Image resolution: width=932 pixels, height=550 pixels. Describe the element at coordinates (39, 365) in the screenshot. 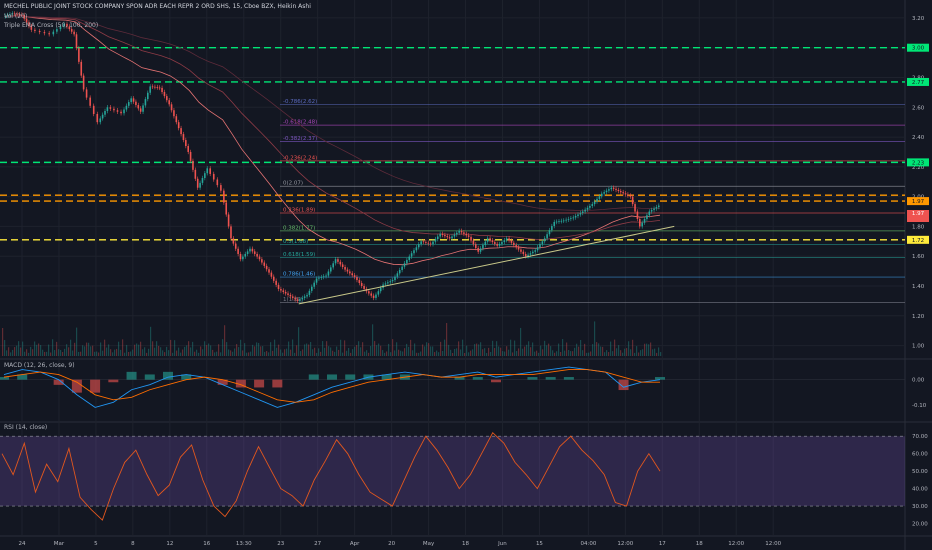

I see `macd-indicator-label: MACD (12, 26, close, 9)` at that location.